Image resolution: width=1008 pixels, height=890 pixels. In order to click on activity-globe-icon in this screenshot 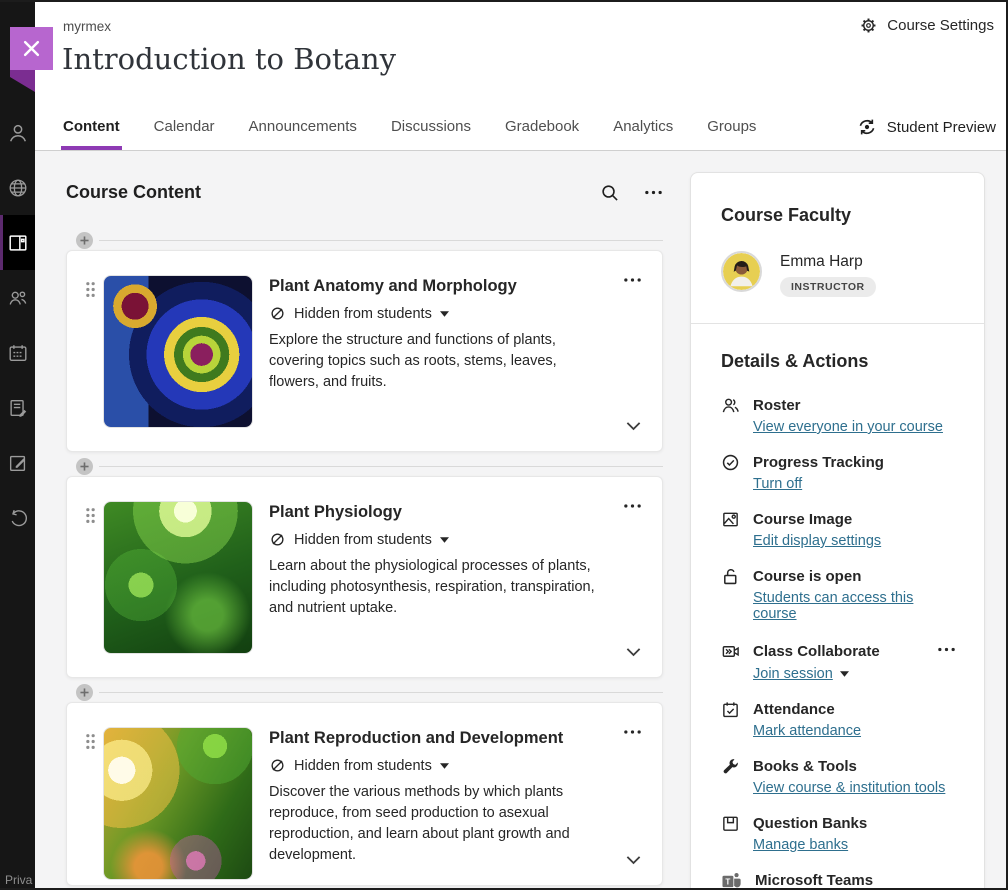, I will do `click(17, 187)`.